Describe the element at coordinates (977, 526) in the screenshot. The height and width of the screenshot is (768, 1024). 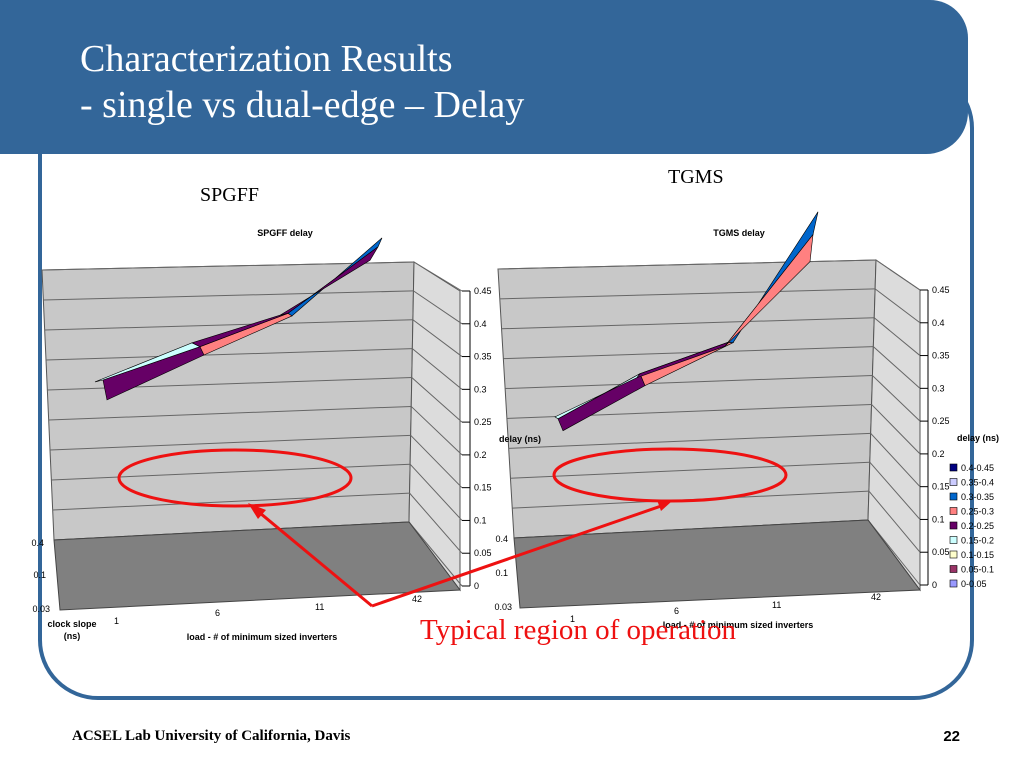
I see `legend-item-label: 0.2-0.25` at that location.